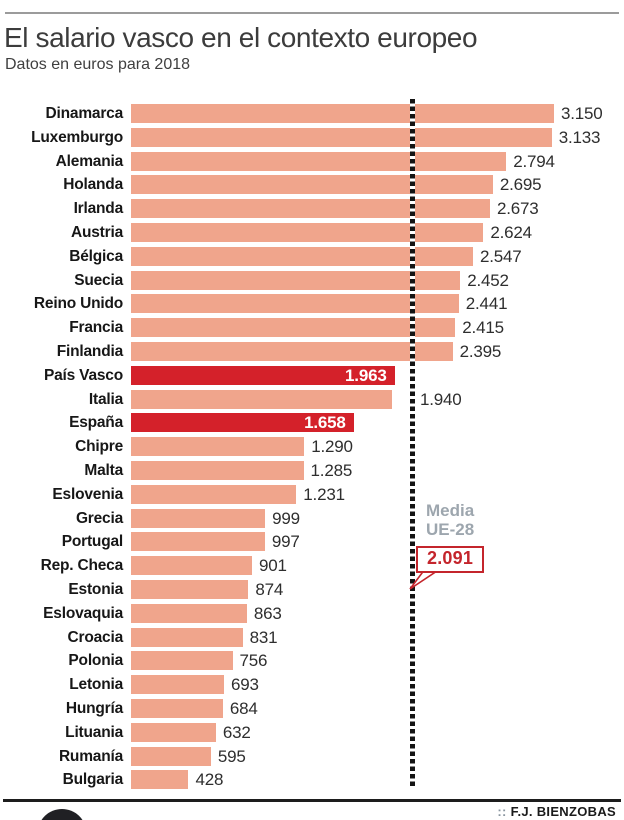 This screenshot has height=820, width=624. What do you see at coordinates (90, 756) in the screenshot?
I see `country-label: Rumanía` at bounding box center [90, 756].